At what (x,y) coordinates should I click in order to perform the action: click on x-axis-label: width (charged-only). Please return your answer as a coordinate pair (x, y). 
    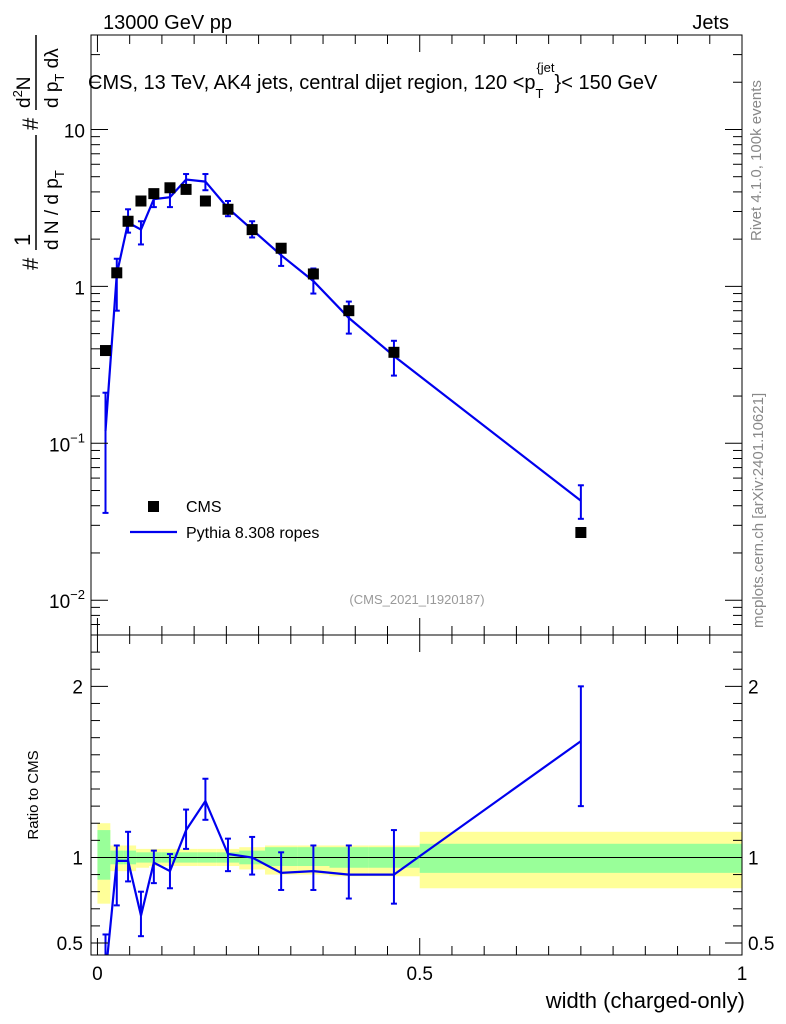
    Looking at the image, I should click on (645, 1000).